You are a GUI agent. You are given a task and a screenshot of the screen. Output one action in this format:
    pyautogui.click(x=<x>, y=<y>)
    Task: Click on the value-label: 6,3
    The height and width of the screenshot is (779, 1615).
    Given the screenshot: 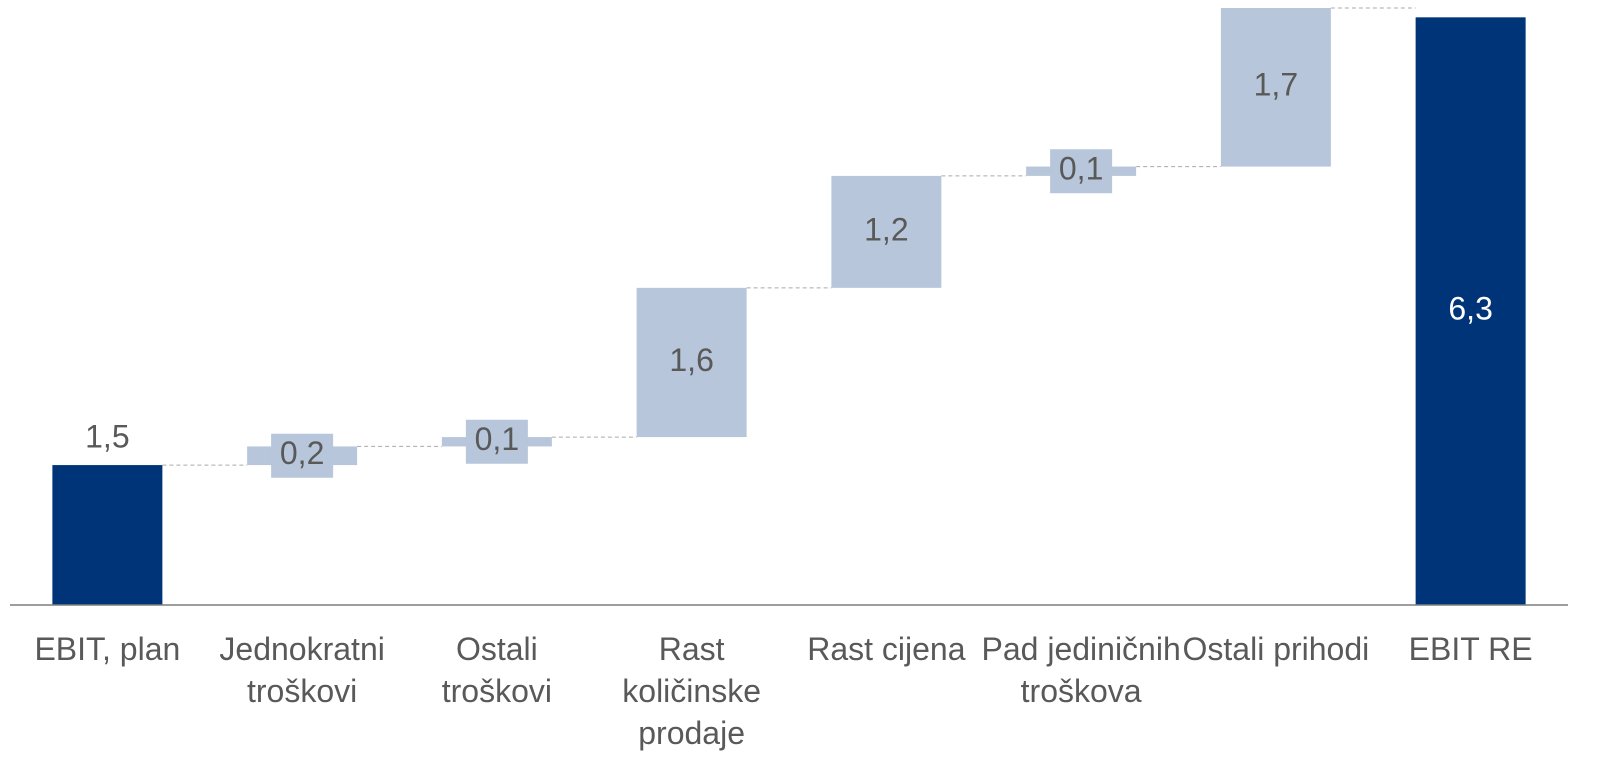 What is the action you would take?
    pyautogui.click(x=1470, y=309)
    